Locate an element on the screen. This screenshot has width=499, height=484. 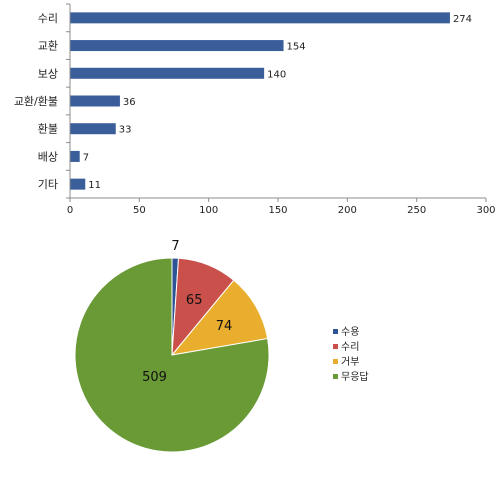
pie-slice is located at coordinates (219, 317).